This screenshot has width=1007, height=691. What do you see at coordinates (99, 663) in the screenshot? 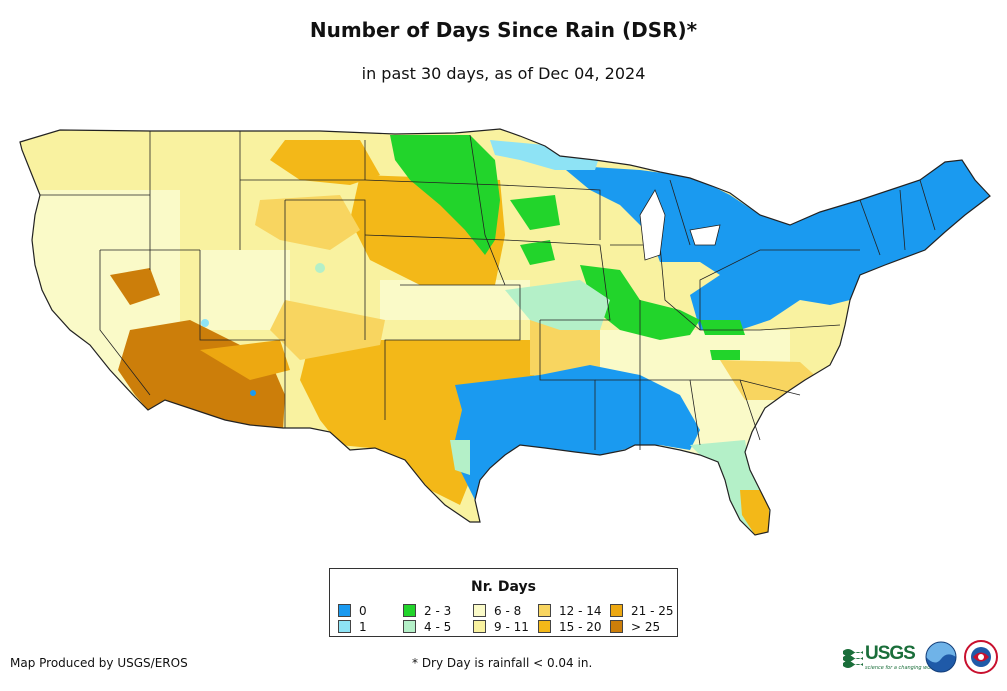
I see `producer-credit: Map Produced by USGS/EROS` at bounding box center [99, 663].